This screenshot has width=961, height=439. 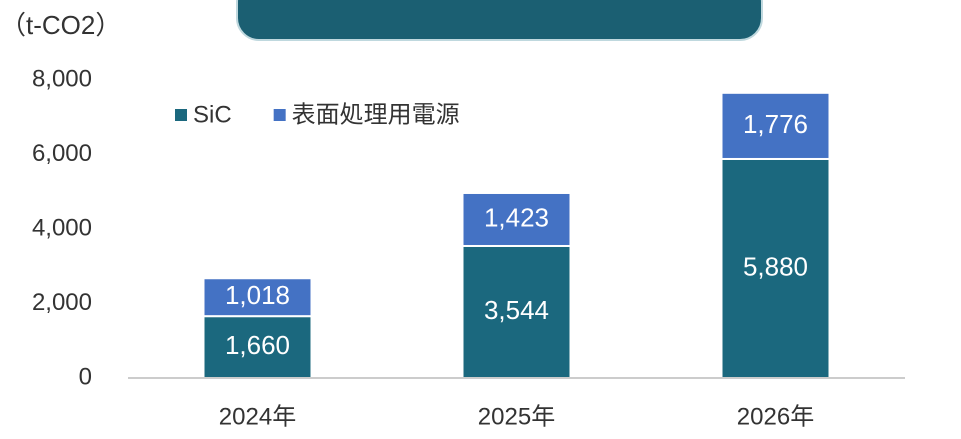 I want to click on y-tick-label: 6,000, so click(x=62, y=153).